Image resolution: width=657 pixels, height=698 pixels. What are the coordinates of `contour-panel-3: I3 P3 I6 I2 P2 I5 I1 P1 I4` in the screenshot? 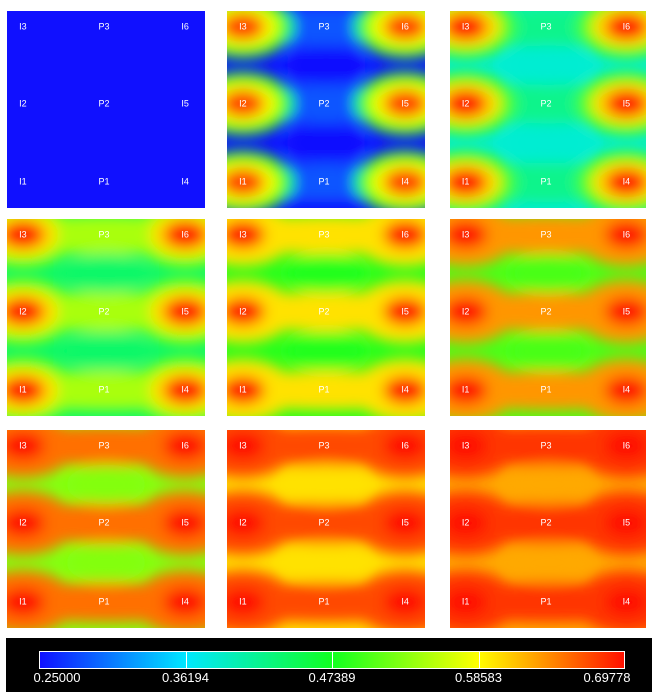 It's located at (548, 109).